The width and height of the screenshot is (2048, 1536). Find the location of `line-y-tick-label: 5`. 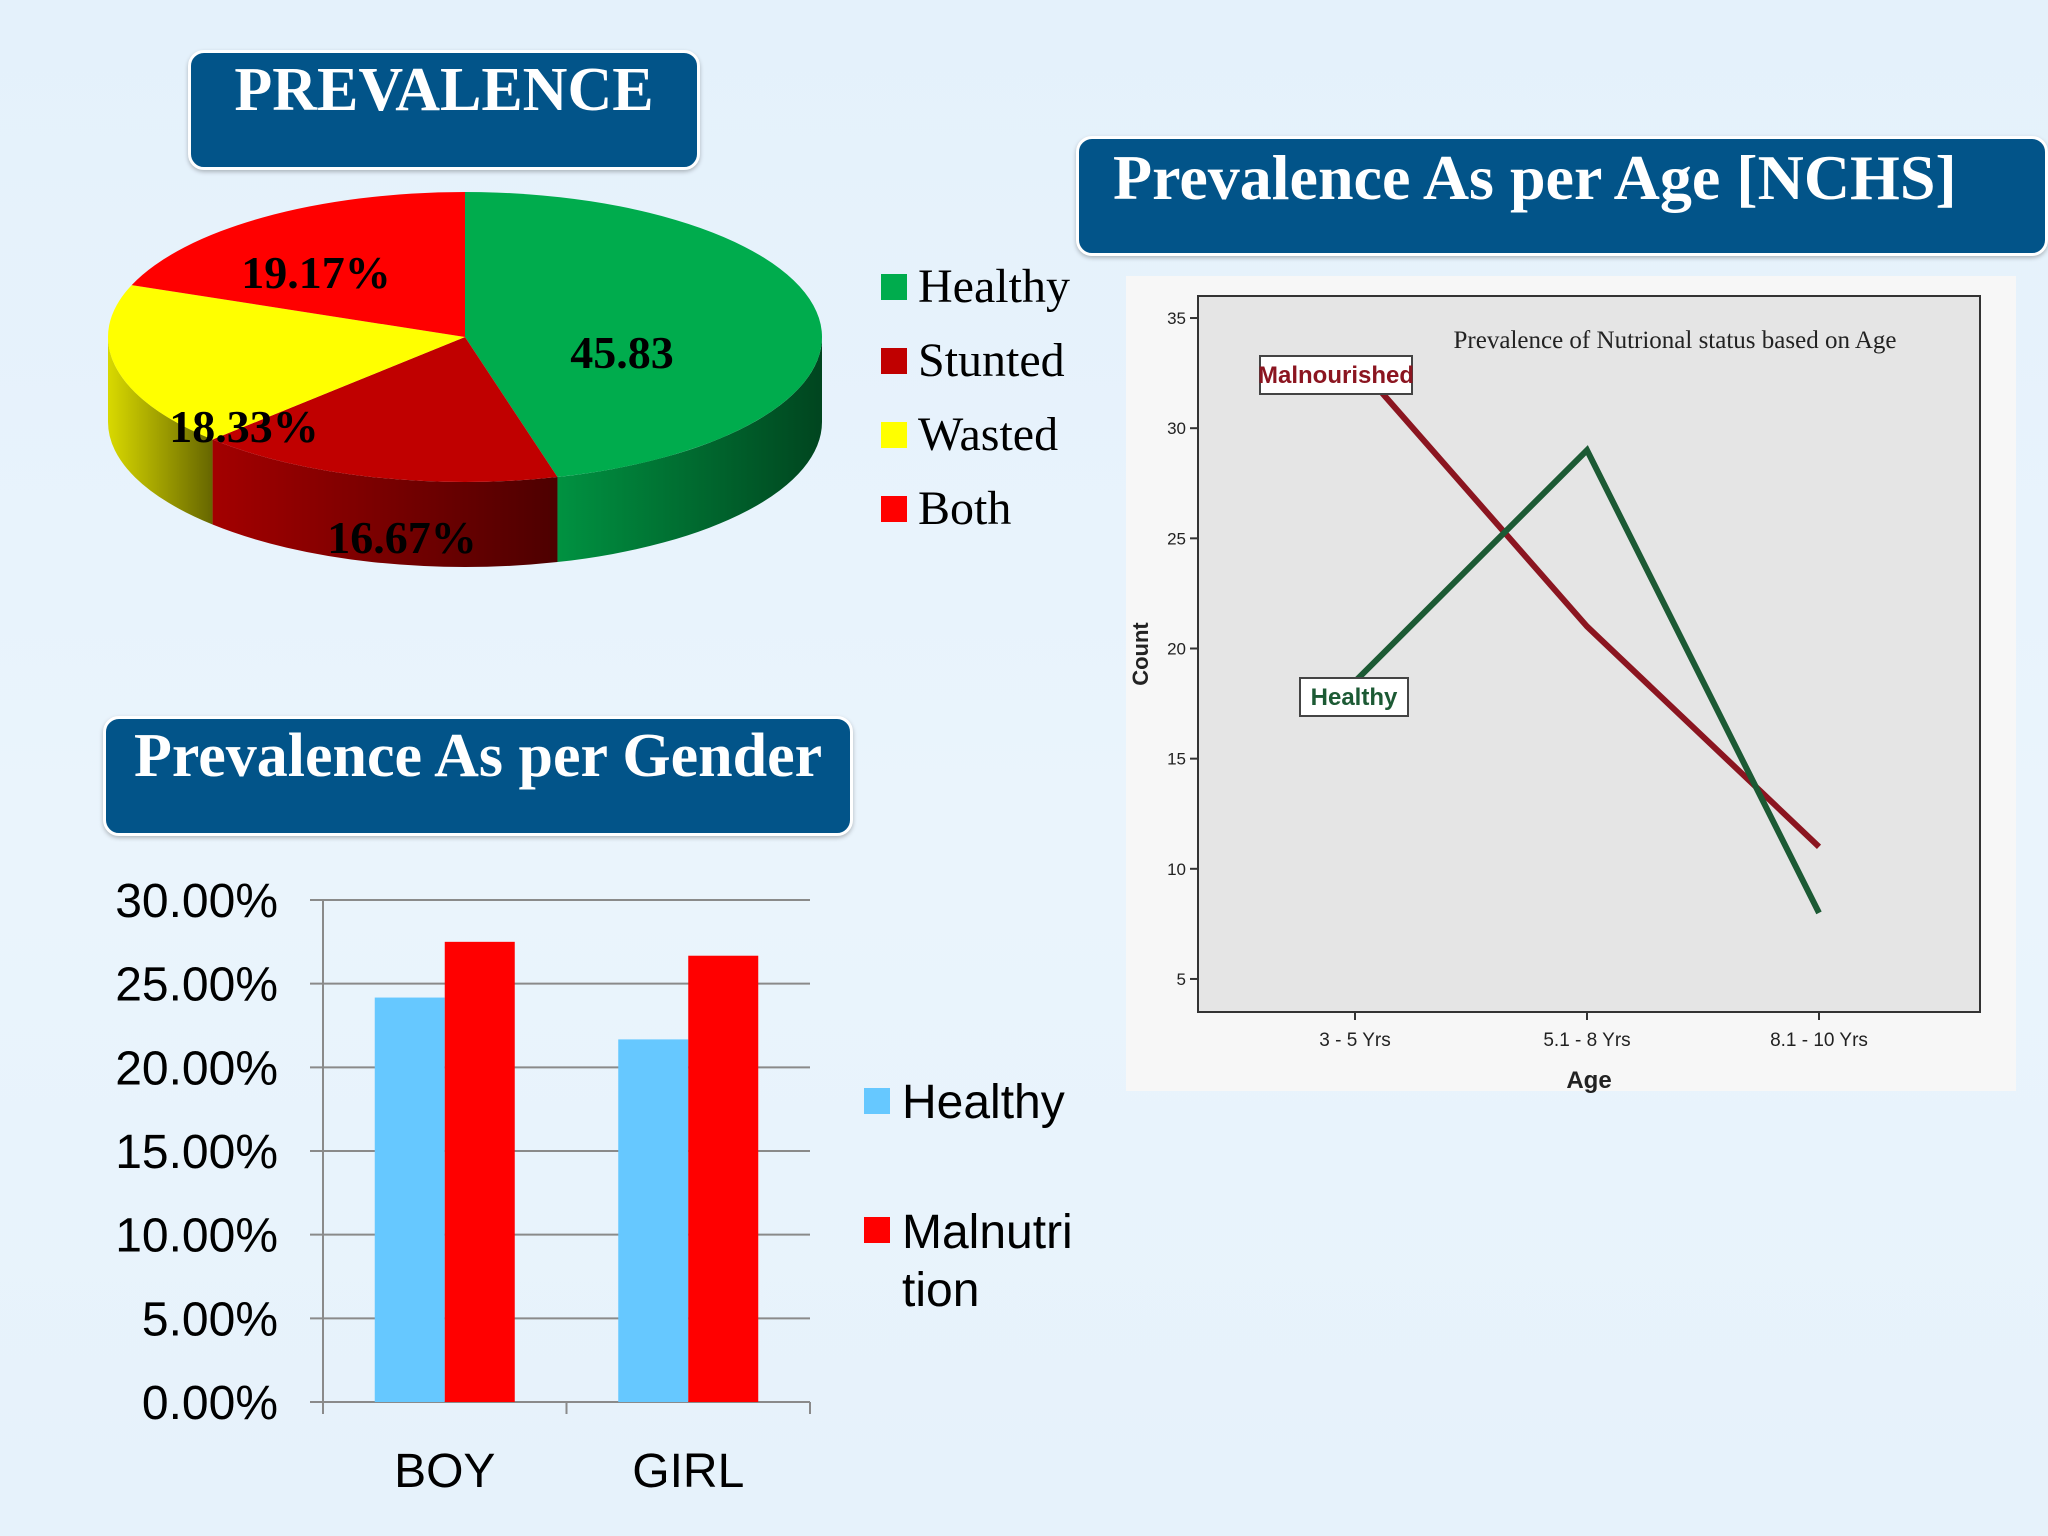

line-y-tick-label: 5 is located at coordinates (1181, 979).